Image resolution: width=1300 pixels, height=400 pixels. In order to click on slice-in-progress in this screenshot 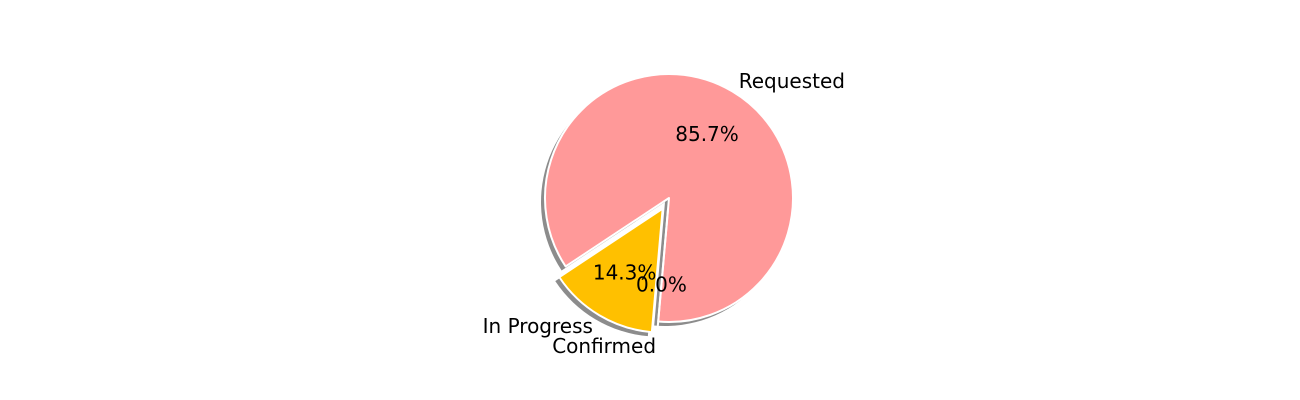, I will do `click(611, 270)`.